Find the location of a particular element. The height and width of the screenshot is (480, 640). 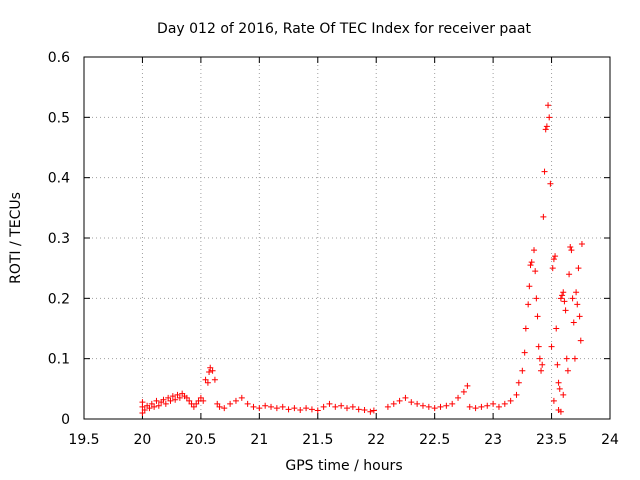

x-tick-label: 20.5 is located at coordinates (200, 440).